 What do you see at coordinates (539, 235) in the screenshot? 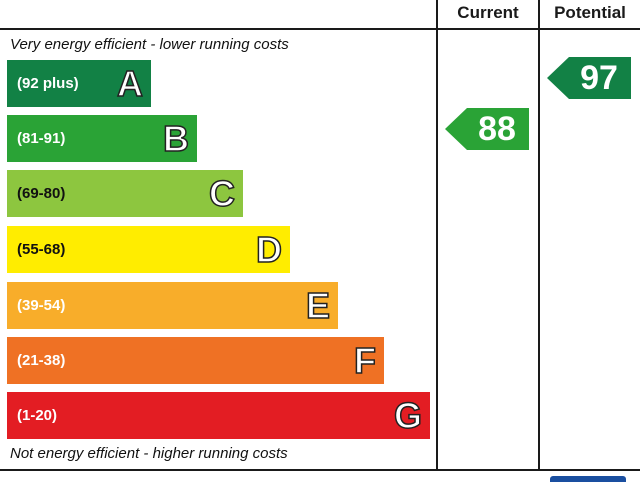
I see `divider-potential` at bounding box center [539, 235].